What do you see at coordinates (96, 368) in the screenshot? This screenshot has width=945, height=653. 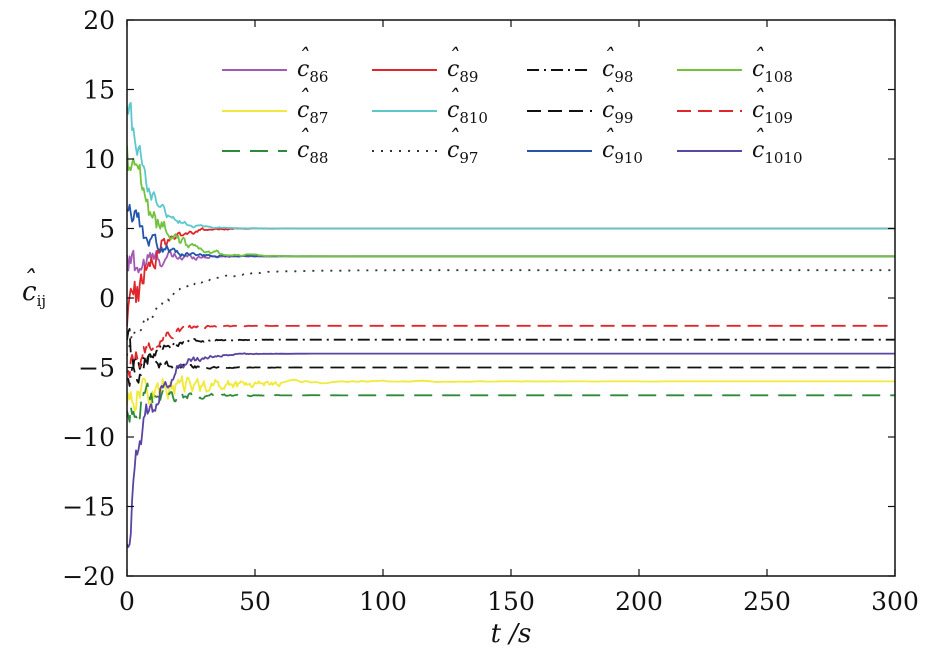 I see `y-tick-label: −5` at bounding box center [96, 368].